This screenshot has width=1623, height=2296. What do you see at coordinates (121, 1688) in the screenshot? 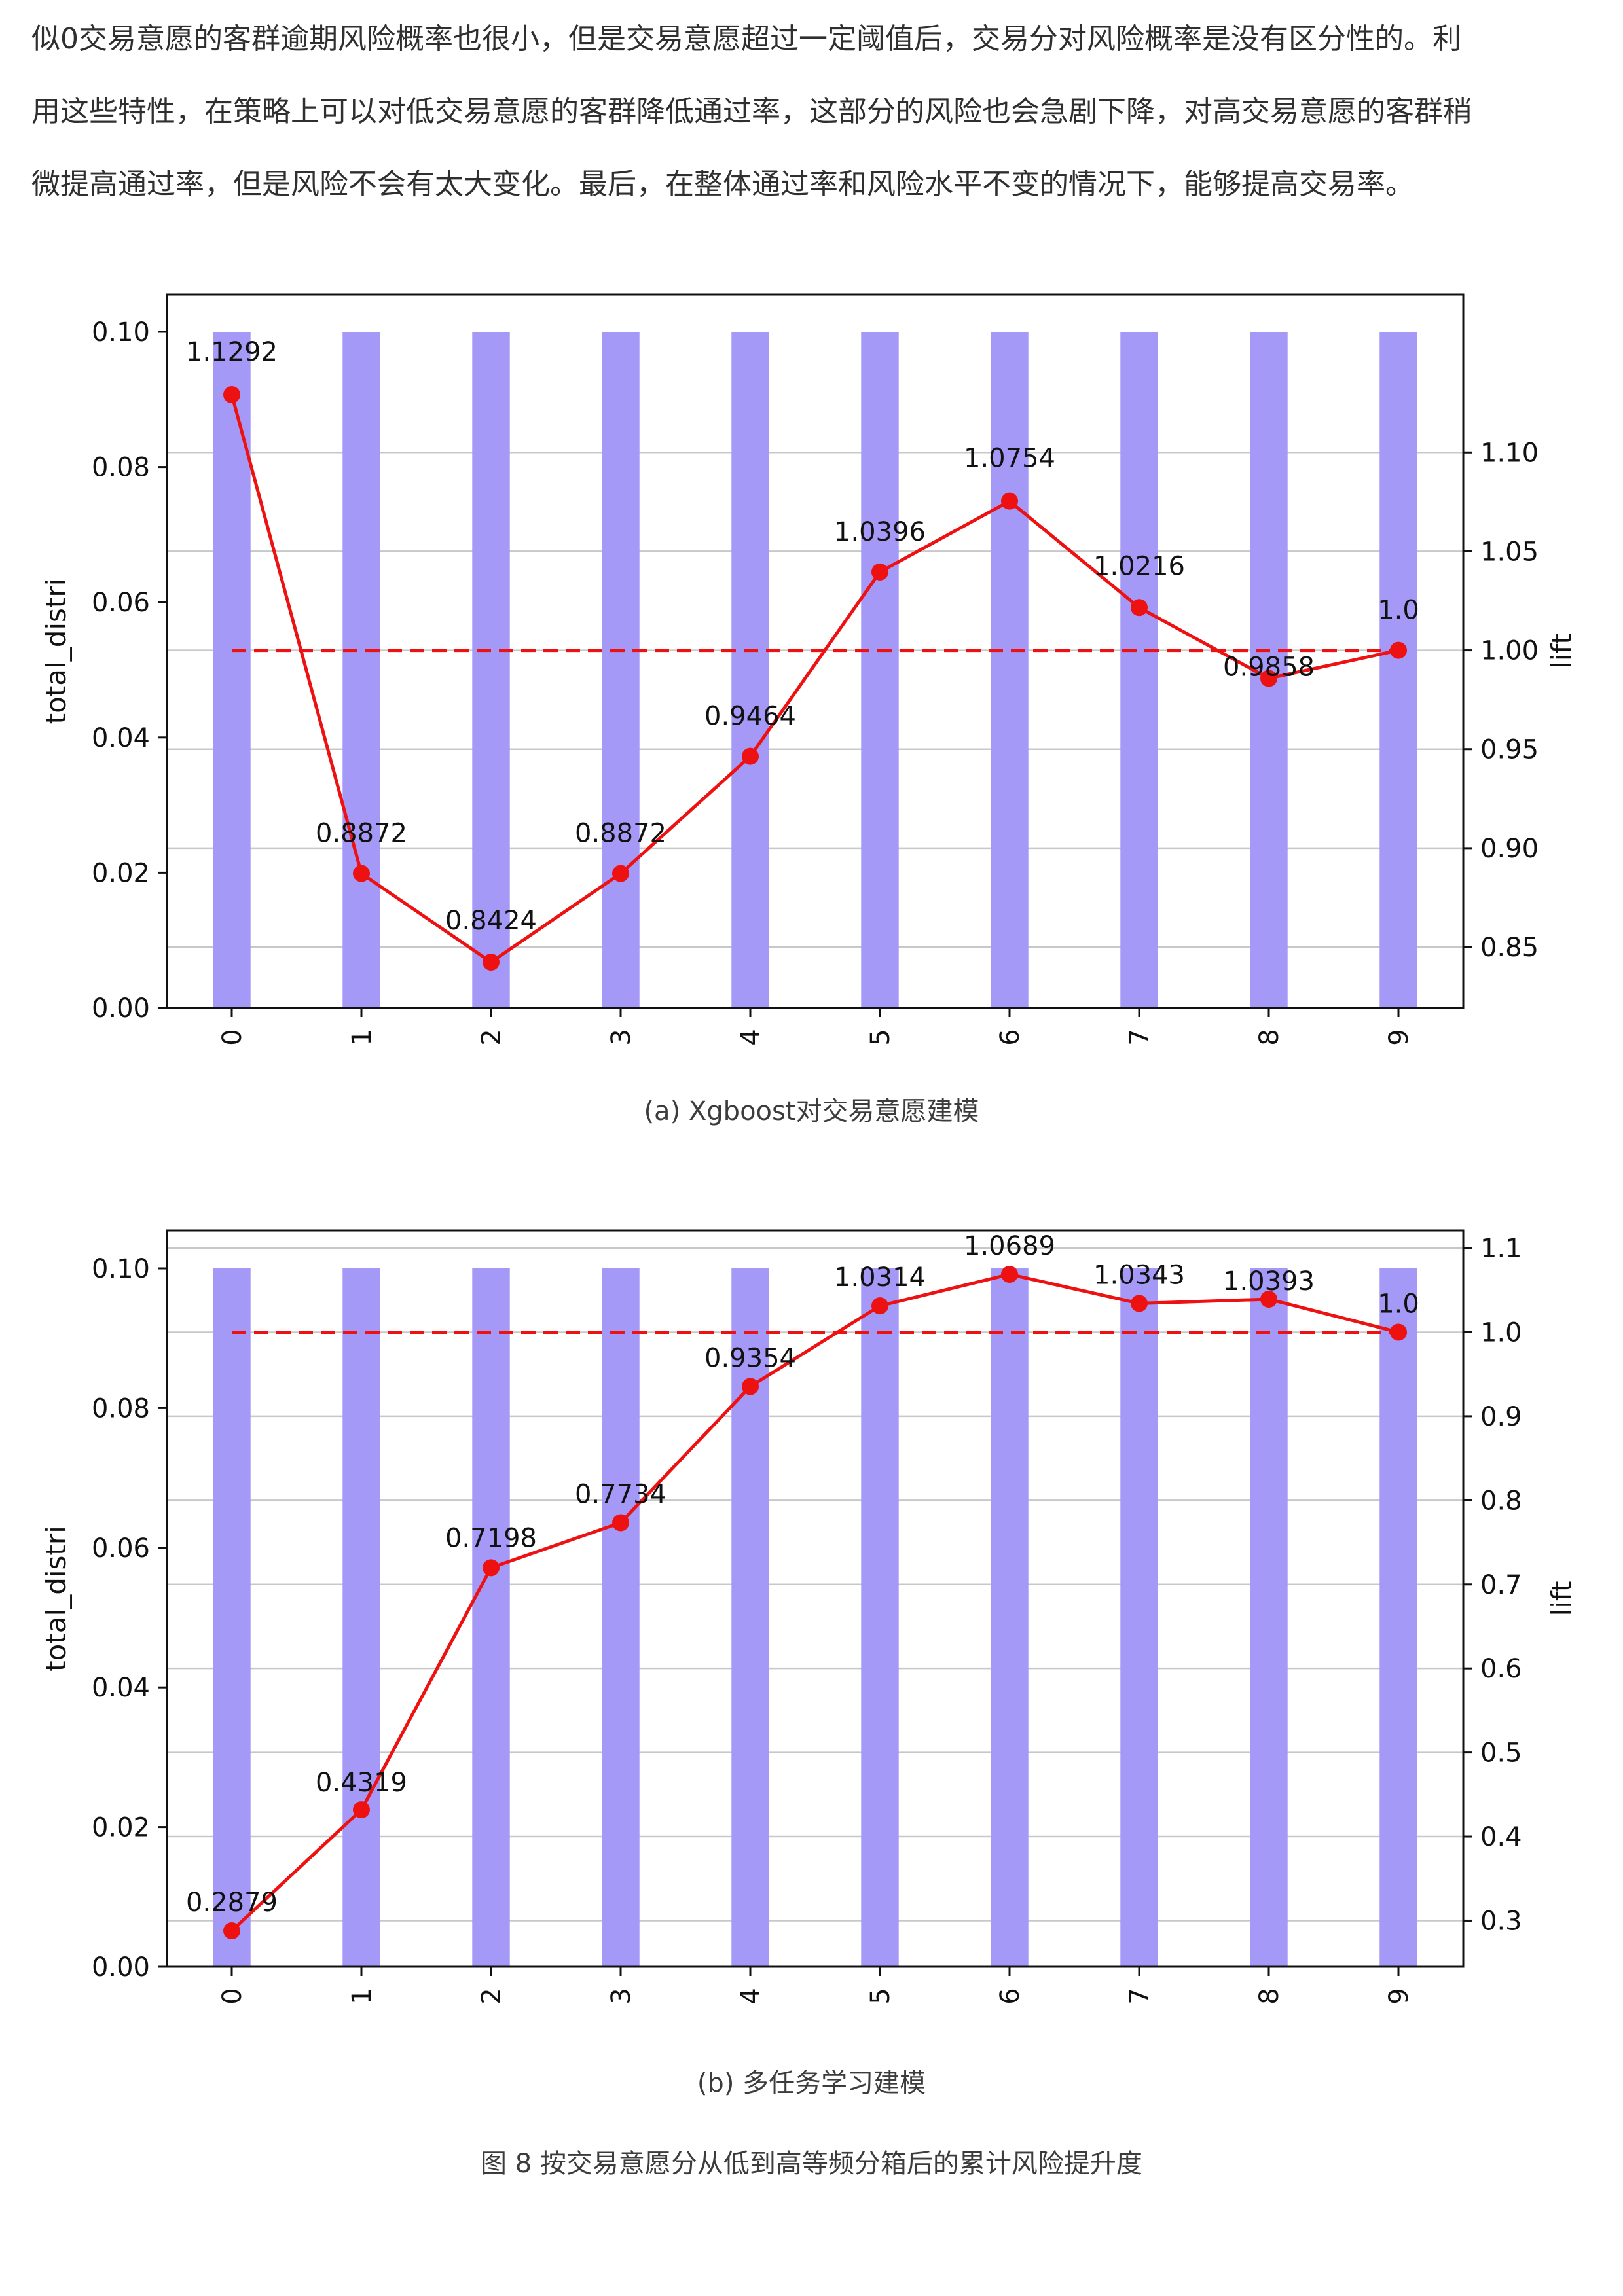
I see `chart-b-left-tick-label: 0.04` at bounding box center [121, 1688].